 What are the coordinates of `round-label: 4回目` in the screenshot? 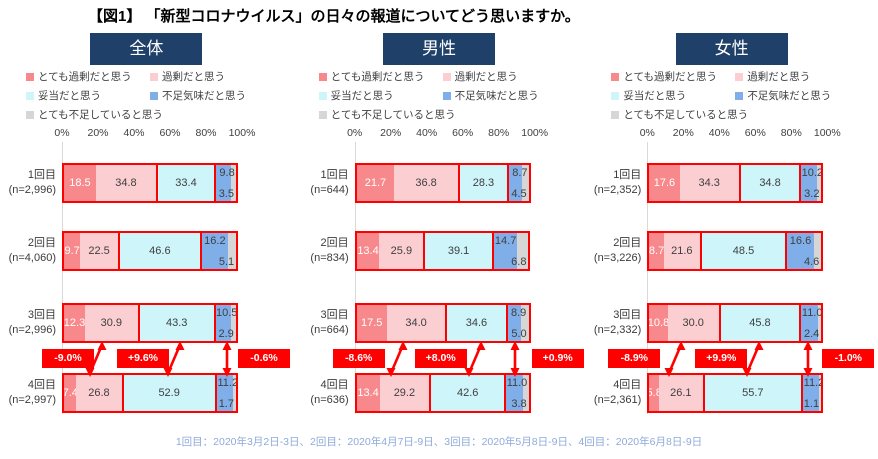 It's located at (627, 385).